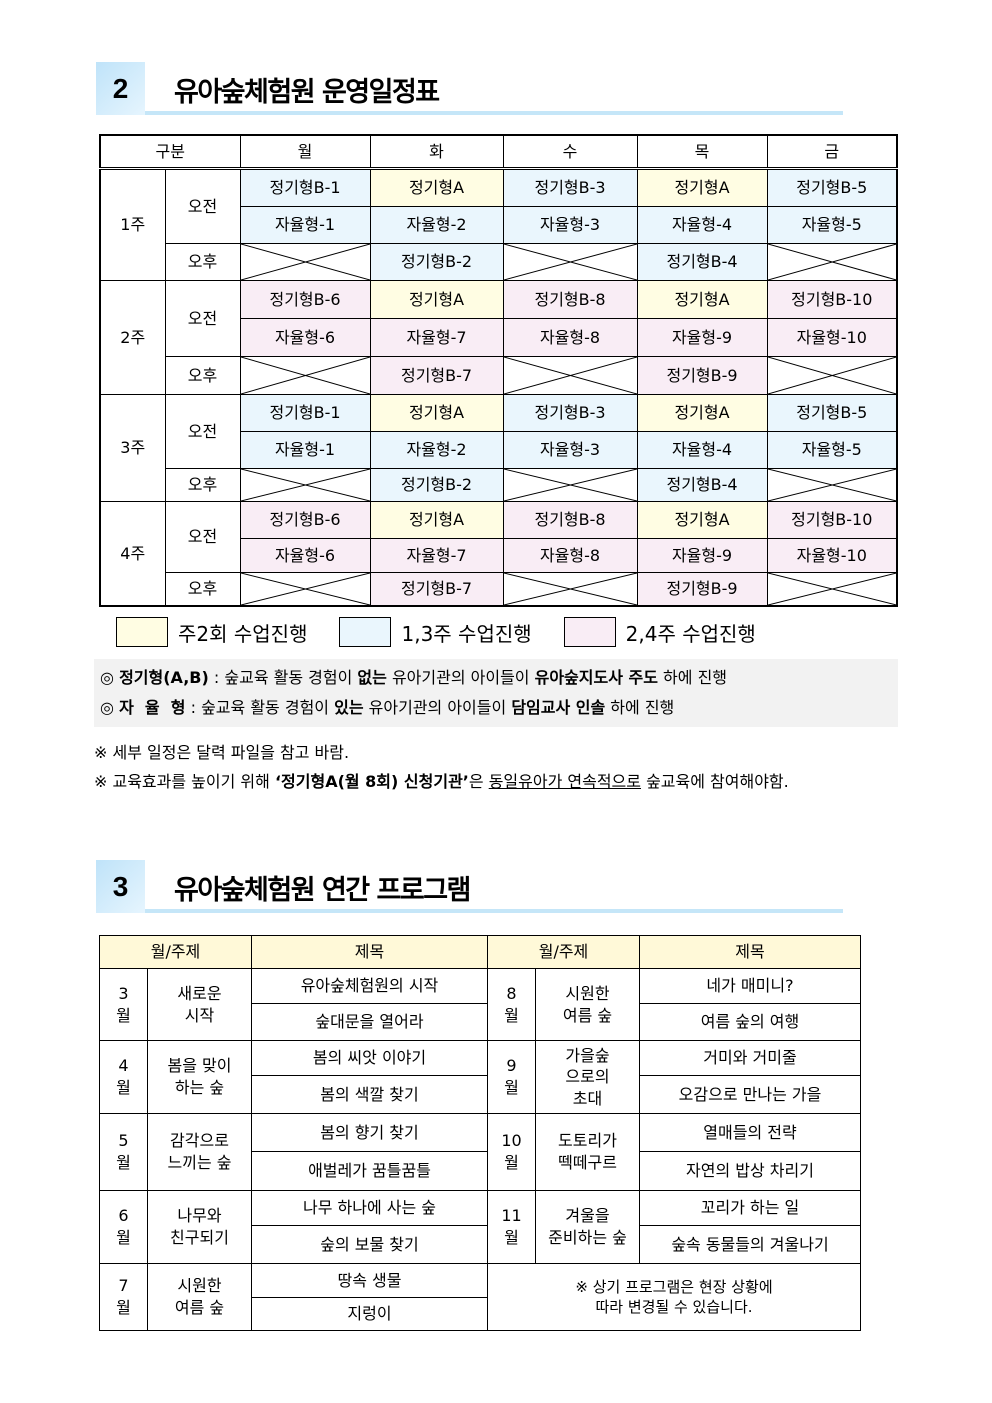 Image resolution: width=992 pixels, height=1403 pixels. Describe the element at coordinates (369, 1244) in the screenshot. I see `title-cell: 숲의 보물 찾기` at that location.